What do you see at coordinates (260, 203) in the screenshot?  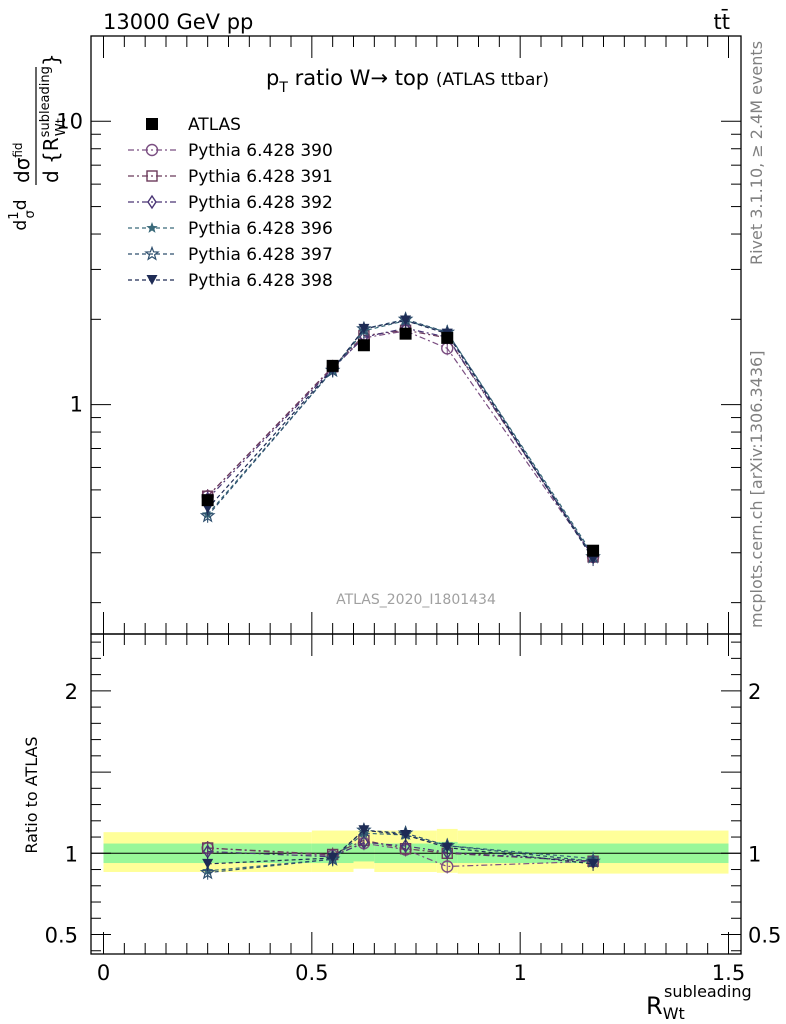 I see `legend-label-3: Pythia 6.428 392` at bounding box center [260, 203].